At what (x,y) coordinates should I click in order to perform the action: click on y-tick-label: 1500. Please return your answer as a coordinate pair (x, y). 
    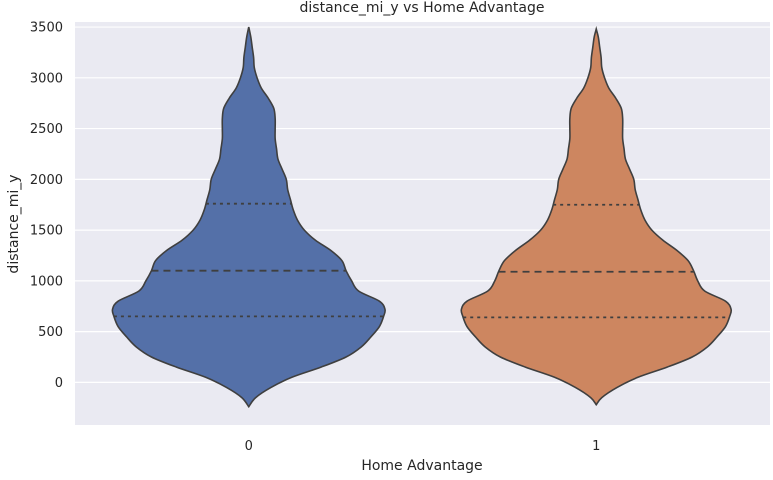
    Looking at the image, I should click on (46, 231).